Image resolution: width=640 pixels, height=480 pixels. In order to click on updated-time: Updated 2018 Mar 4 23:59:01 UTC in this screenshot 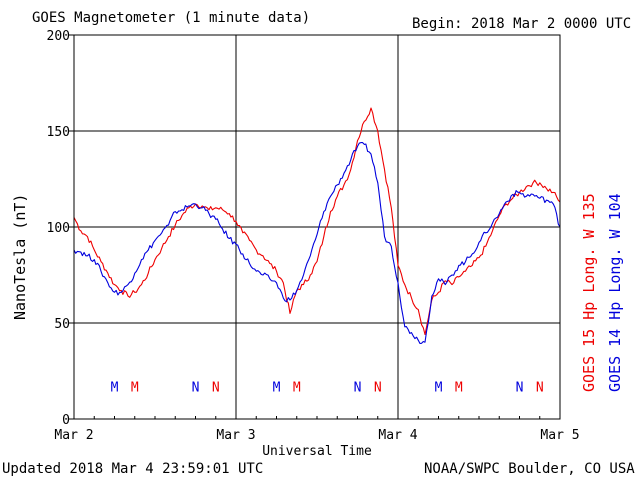, I will do `click(133, 469)`.